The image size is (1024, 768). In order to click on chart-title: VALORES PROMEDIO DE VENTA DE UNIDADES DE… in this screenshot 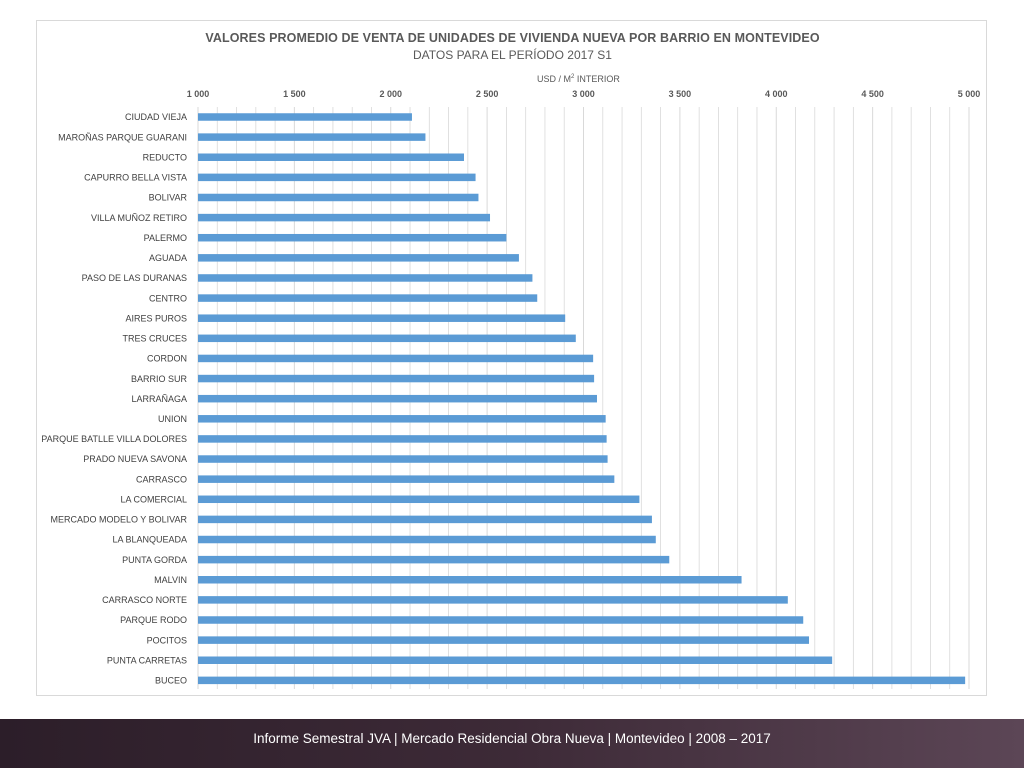, I will do `click(512, 38)`.